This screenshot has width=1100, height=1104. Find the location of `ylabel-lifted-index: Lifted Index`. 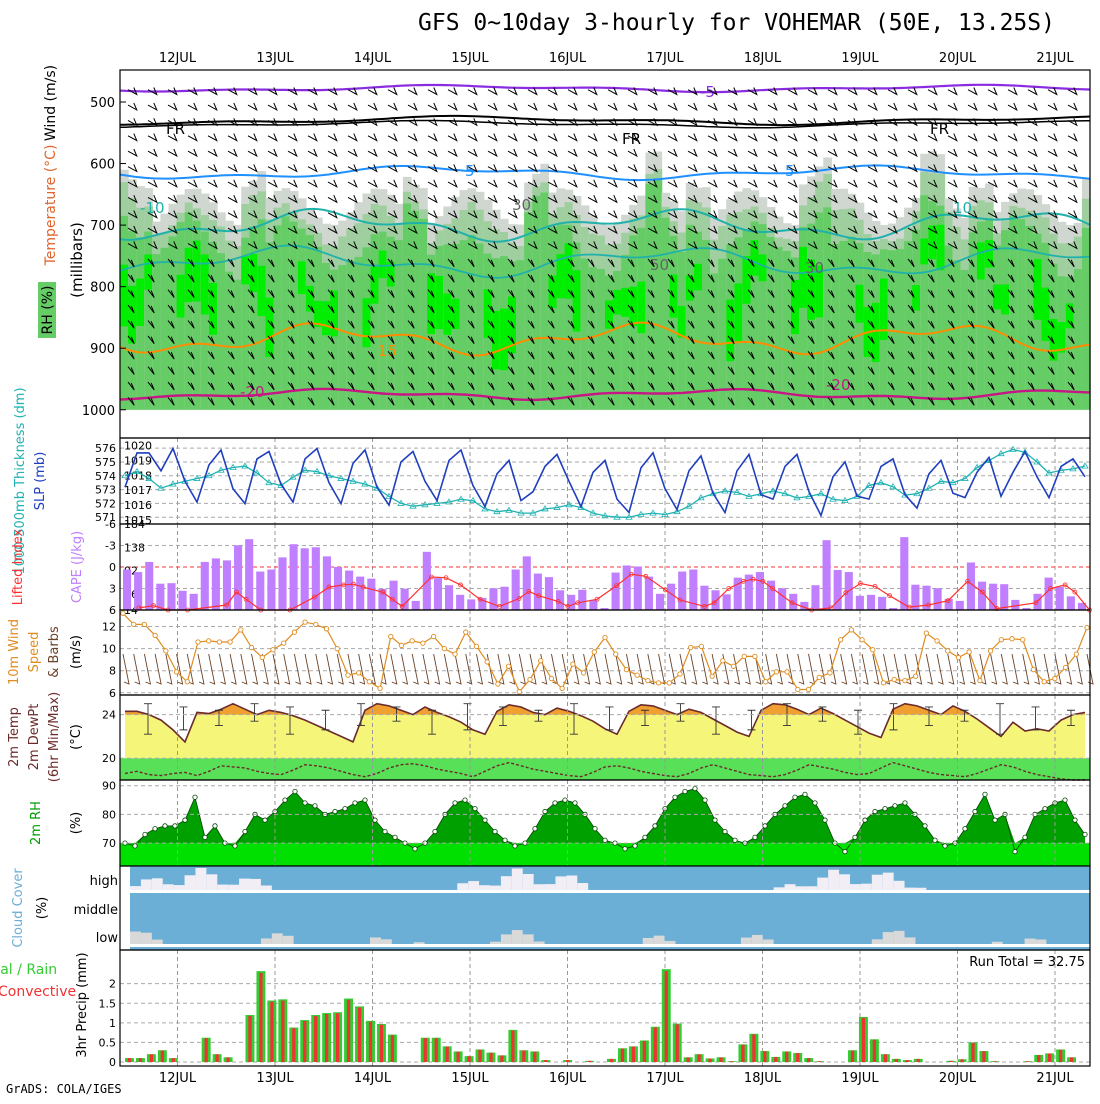

ylabel-lifted-index: Lifted Index is located at coordinates (18, 566).